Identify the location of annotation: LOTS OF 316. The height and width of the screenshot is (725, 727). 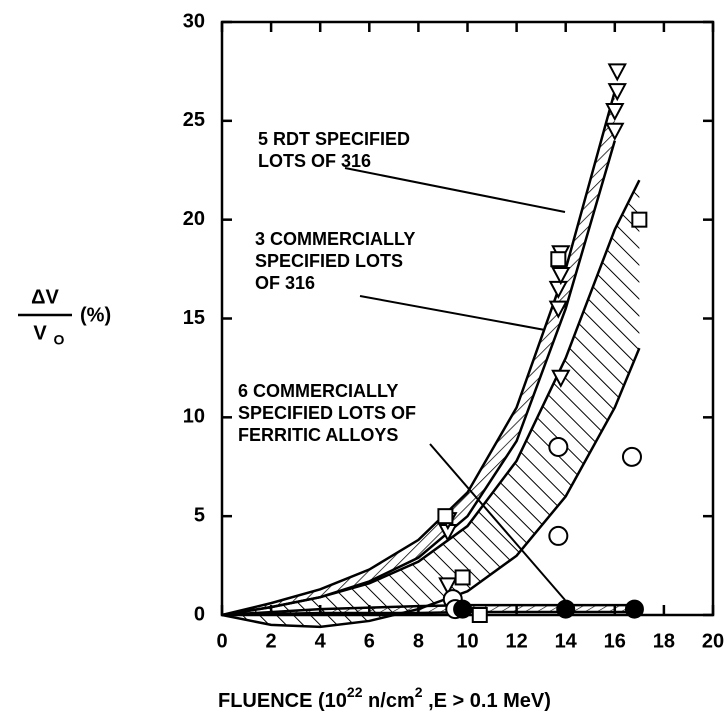
(314, 161).